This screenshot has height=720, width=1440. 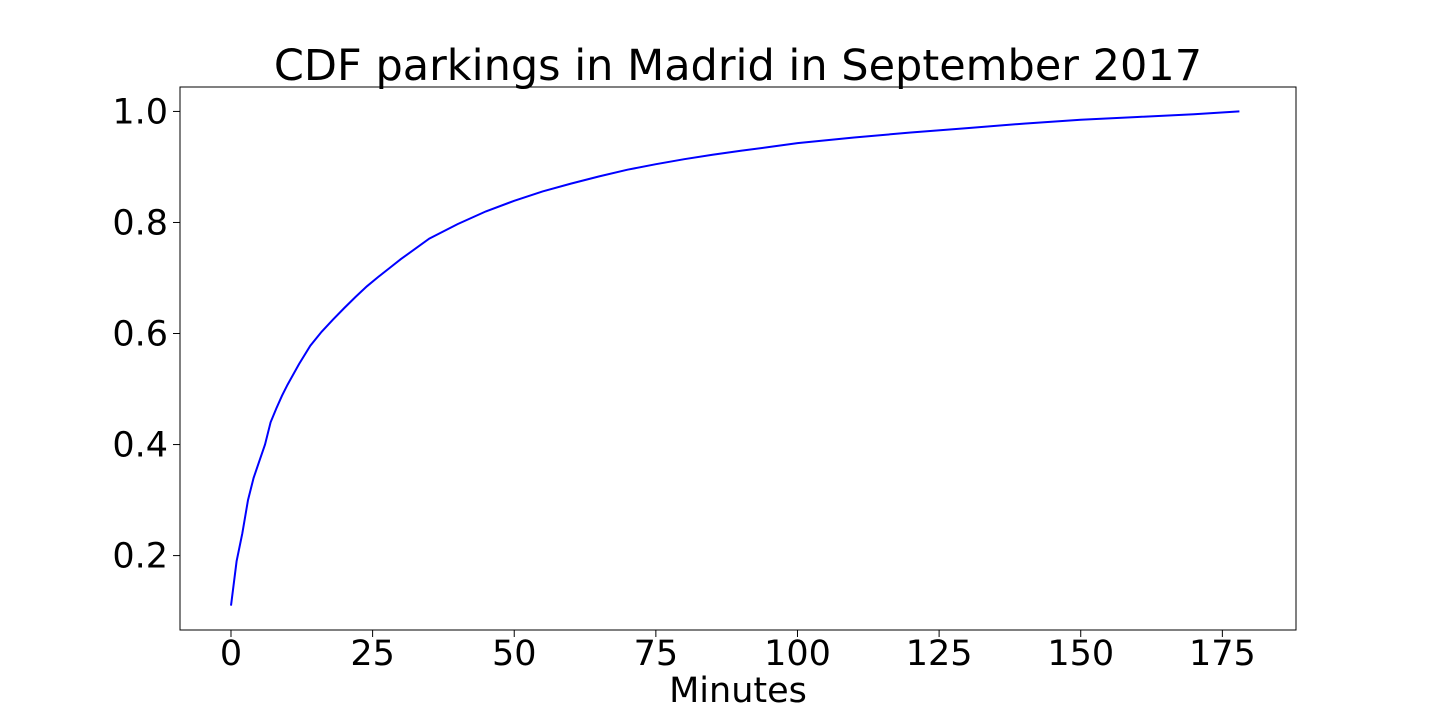 I want to click on chart-title: CDF parkings in Madrid in September 2017, so click(x=738, y=66).